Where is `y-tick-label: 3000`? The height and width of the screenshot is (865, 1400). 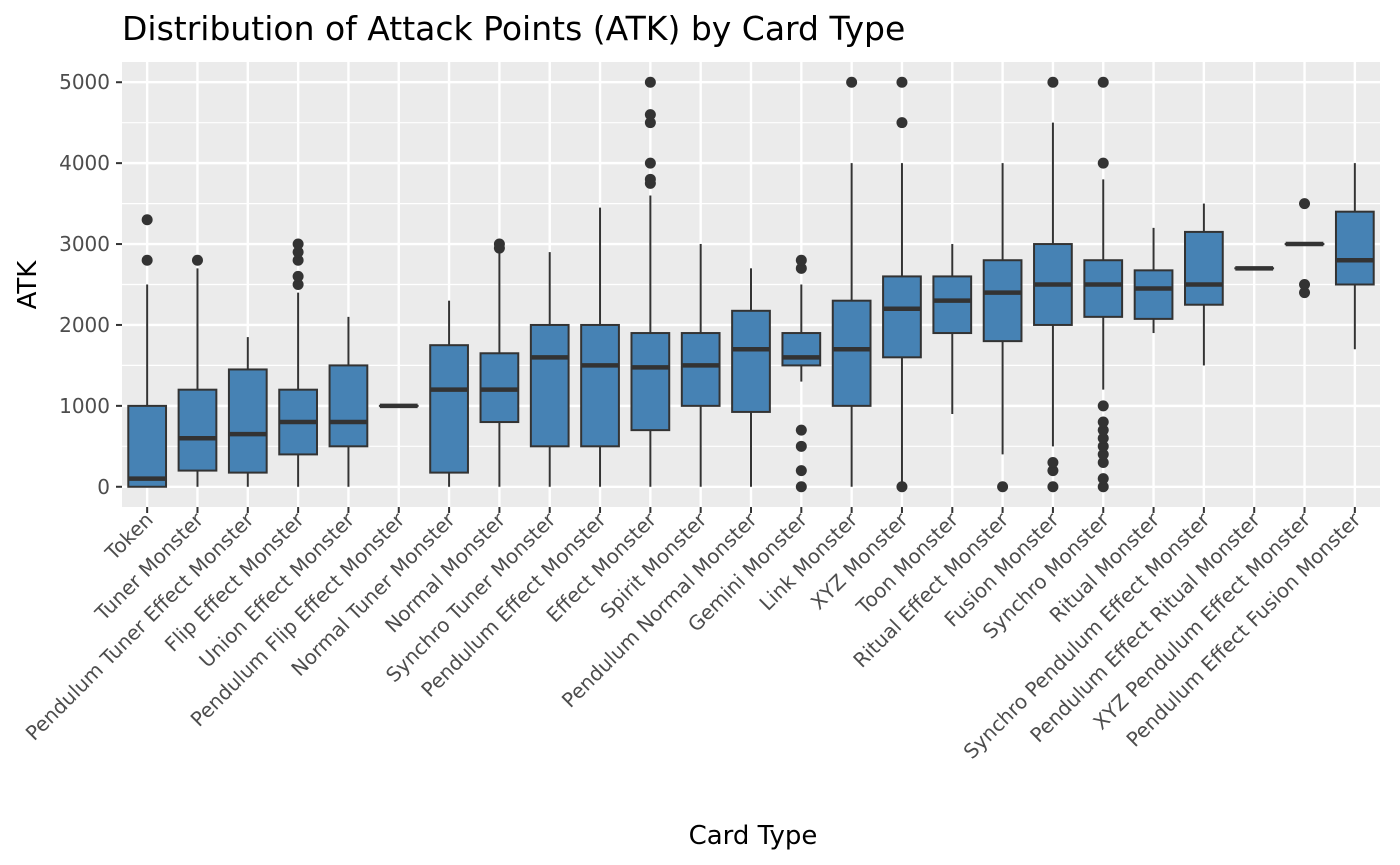
y-tick-label: 3000 is located at coordinates (84, 244).